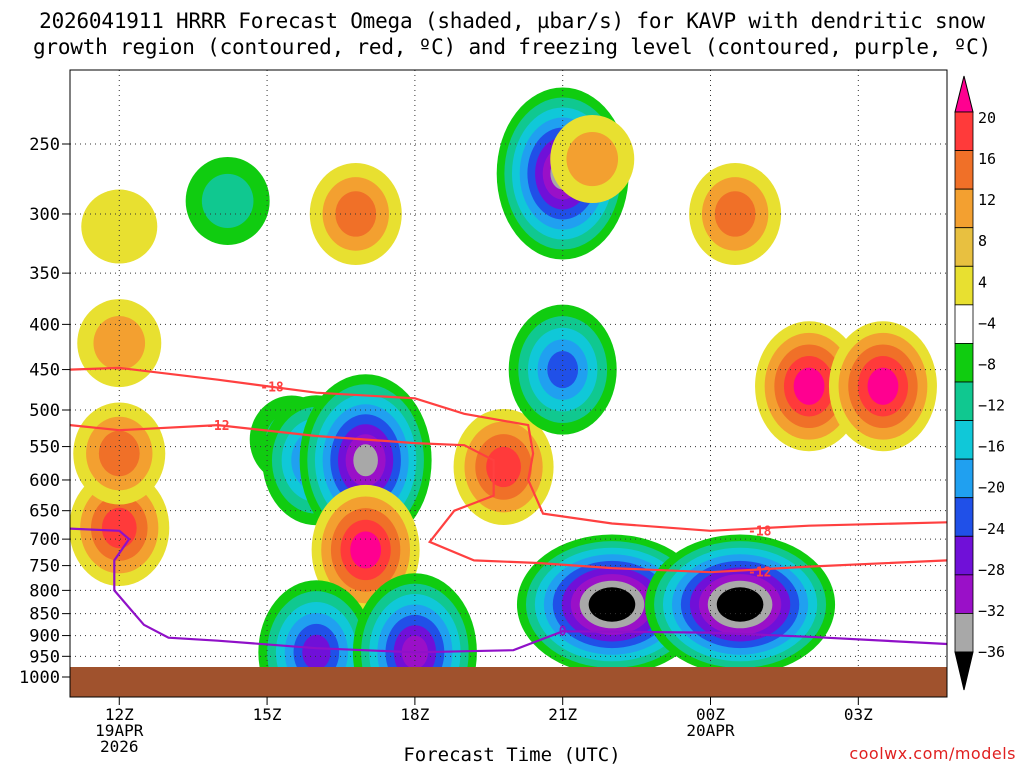 The width and height of the screenshot is (1024, 768). What do you see at coordinates (44, 657) in the screenshot?
I see `y-tick-label-950: 950` at bounding box center [44, 657].